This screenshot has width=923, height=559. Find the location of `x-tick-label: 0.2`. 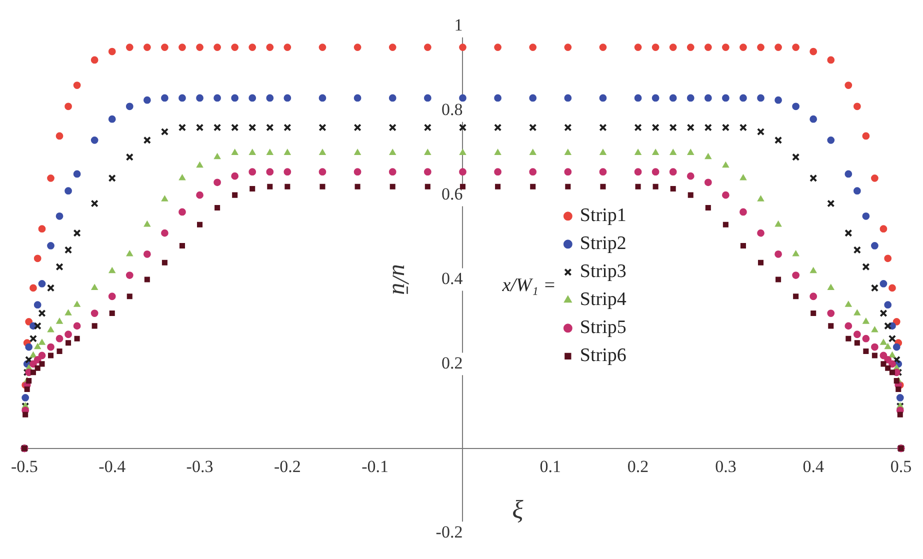

x-tick-label: 0.2 is located at coordinates (638, 466).